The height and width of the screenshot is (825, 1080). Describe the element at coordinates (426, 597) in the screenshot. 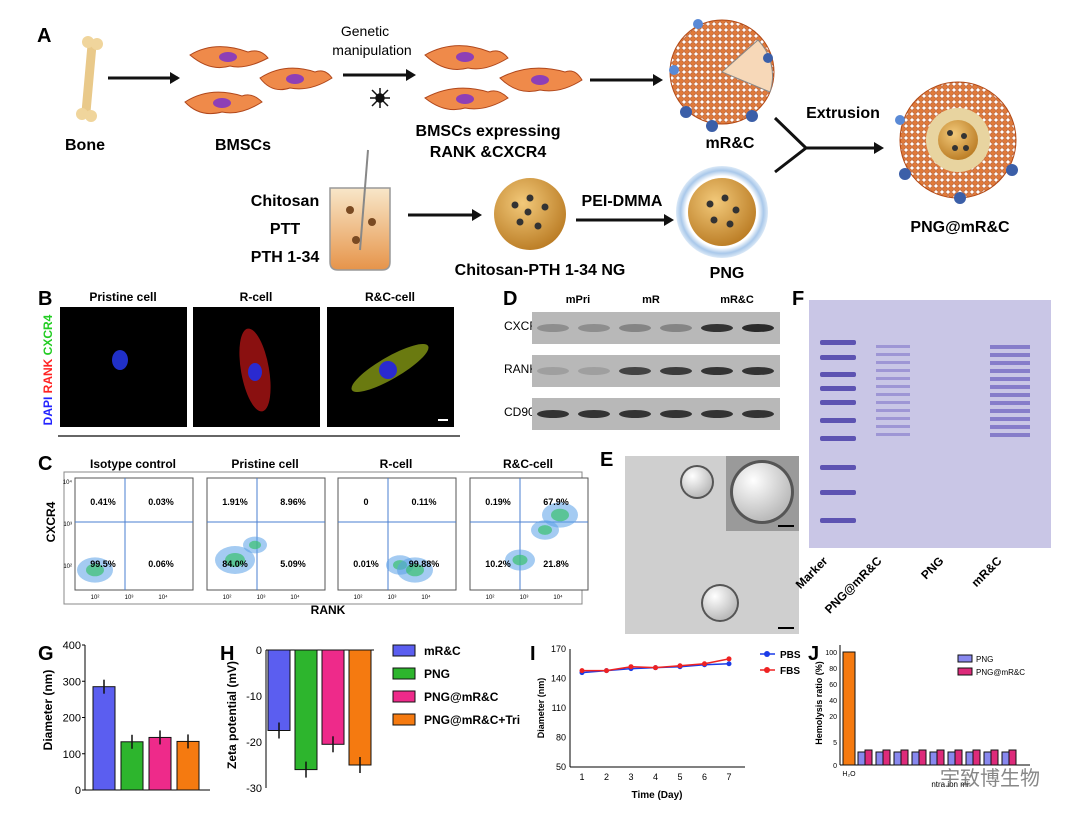

I see `tick-label: 10⁴` at that location.